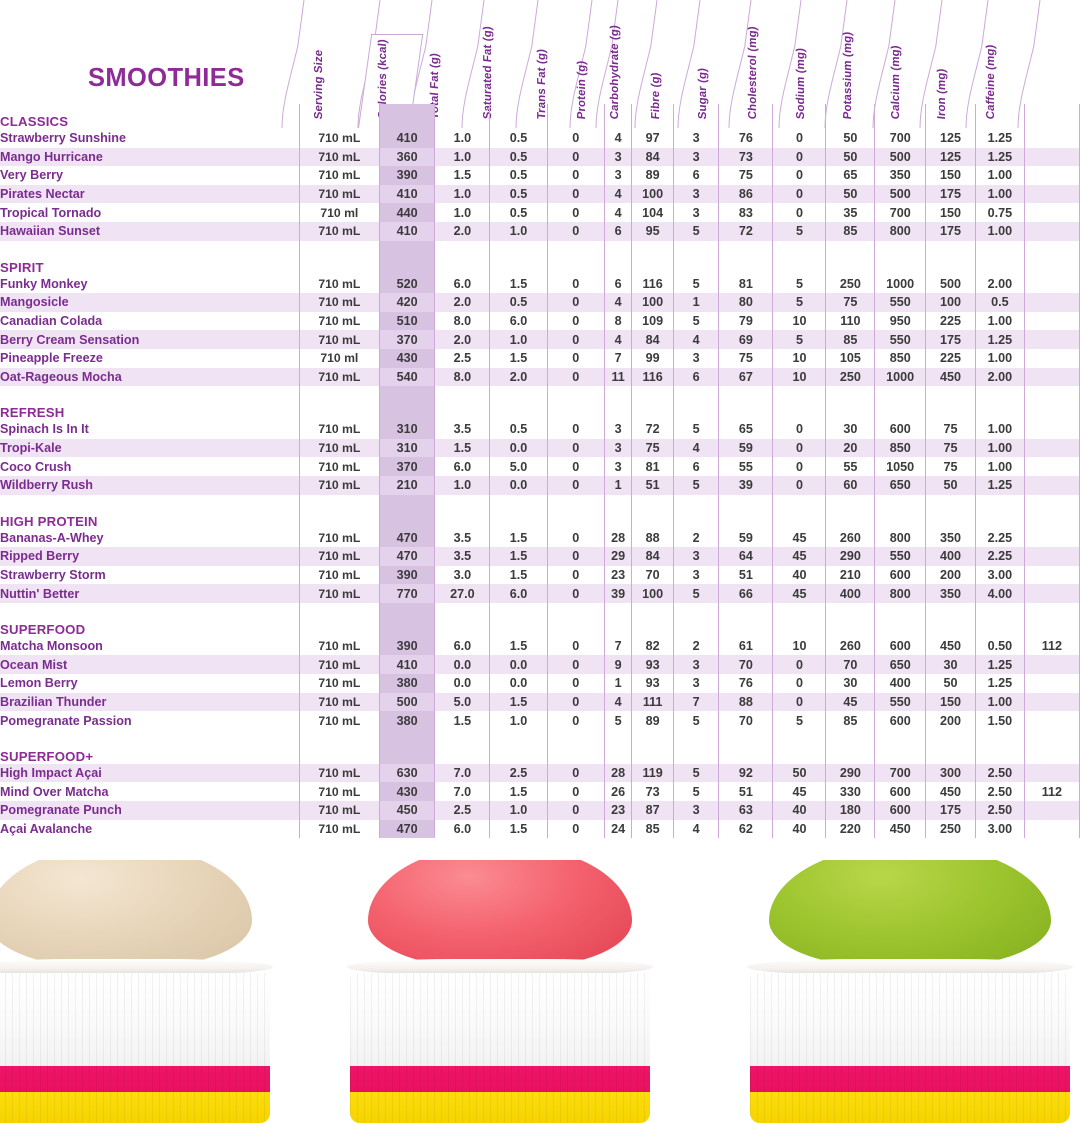  What do you see at coordinates (407, 157) in the screenshot?
I see `cell-calories-kcal: 360` at bounding box center [407, 157].